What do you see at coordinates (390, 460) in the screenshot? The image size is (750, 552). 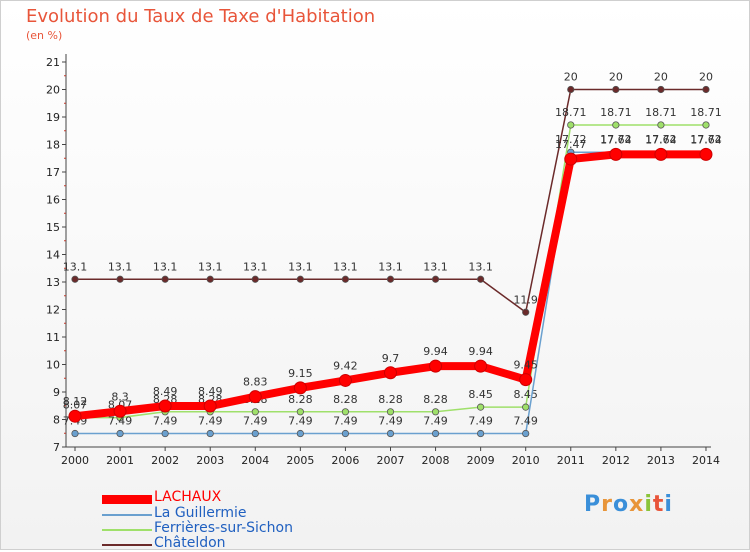 I see `x-tick-label: 2007` at bounding box center [390, 460].